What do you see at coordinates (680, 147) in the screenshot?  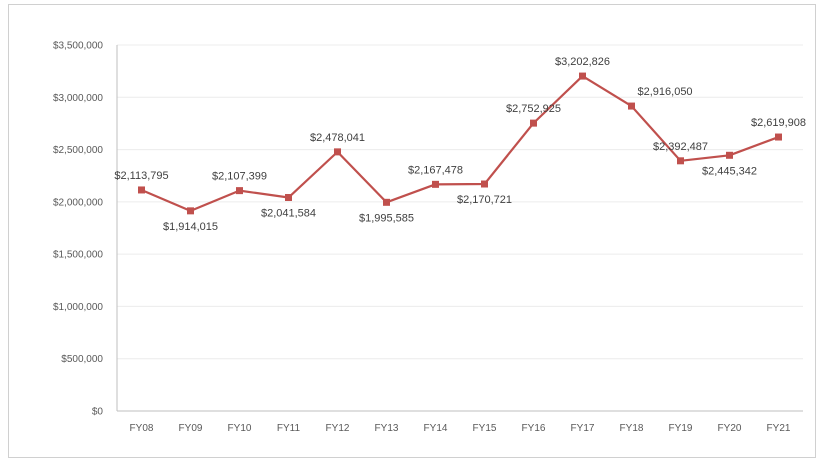 I see `data-label: $2,392,487` at bounding box center [680, 147].